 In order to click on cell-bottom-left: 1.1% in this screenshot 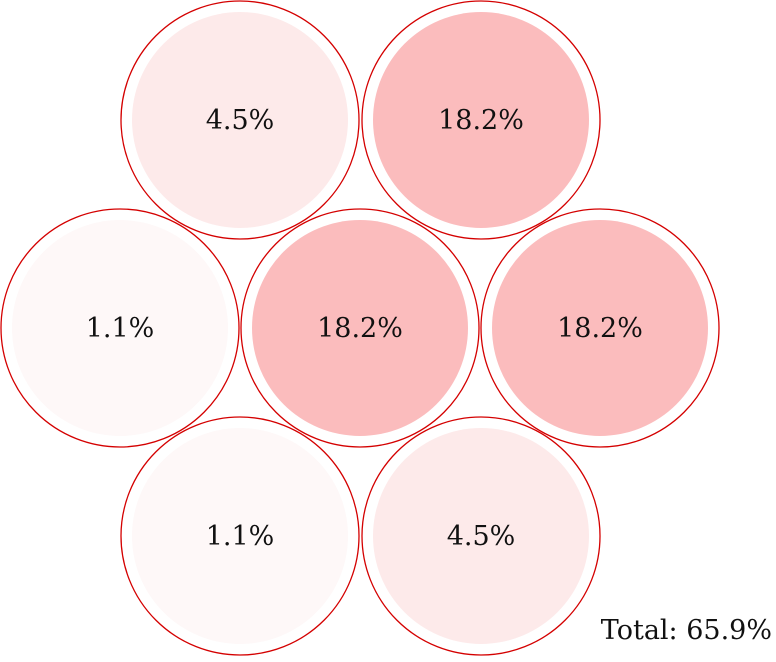, I will do `click(240, 536)`.